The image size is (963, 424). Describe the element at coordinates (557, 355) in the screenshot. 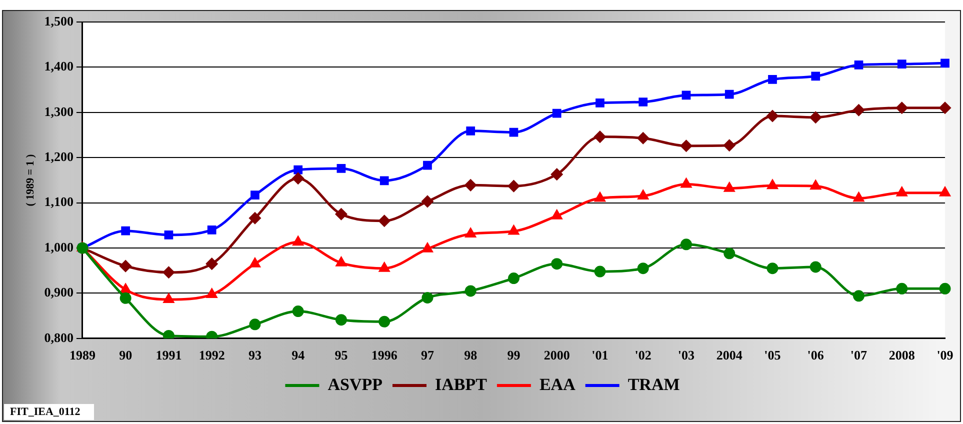

I see `x-tick-label: 2000` at that location.